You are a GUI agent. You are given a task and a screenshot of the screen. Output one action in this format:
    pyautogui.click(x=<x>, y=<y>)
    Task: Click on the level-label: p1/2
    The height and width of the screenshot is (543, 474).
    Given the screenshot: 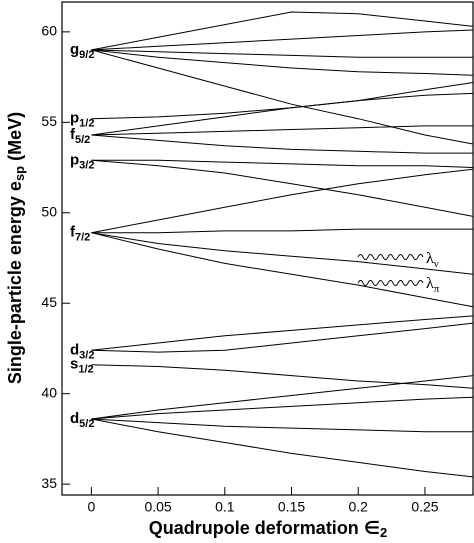 What is the action you would take?
    pyautogui.click(x=82, y=120)
    